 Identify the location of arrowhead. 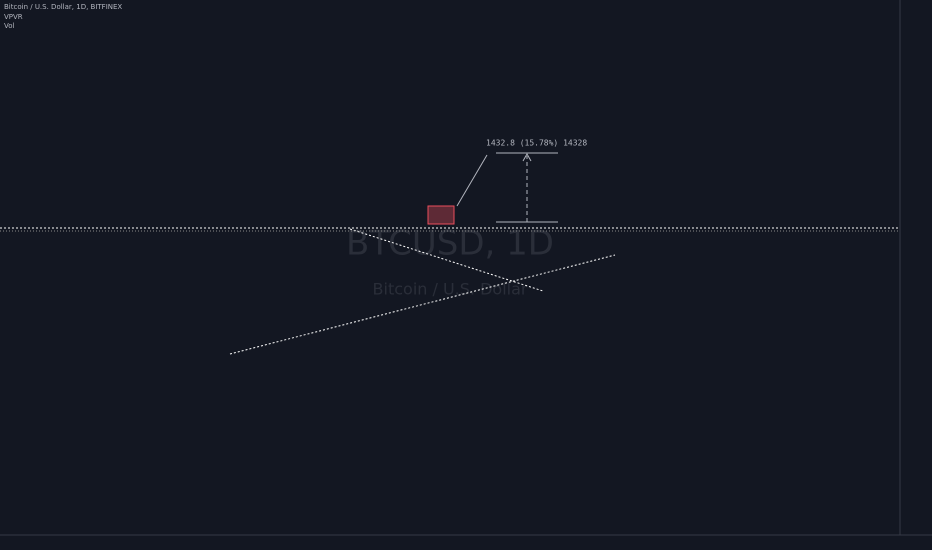
(527, 157).